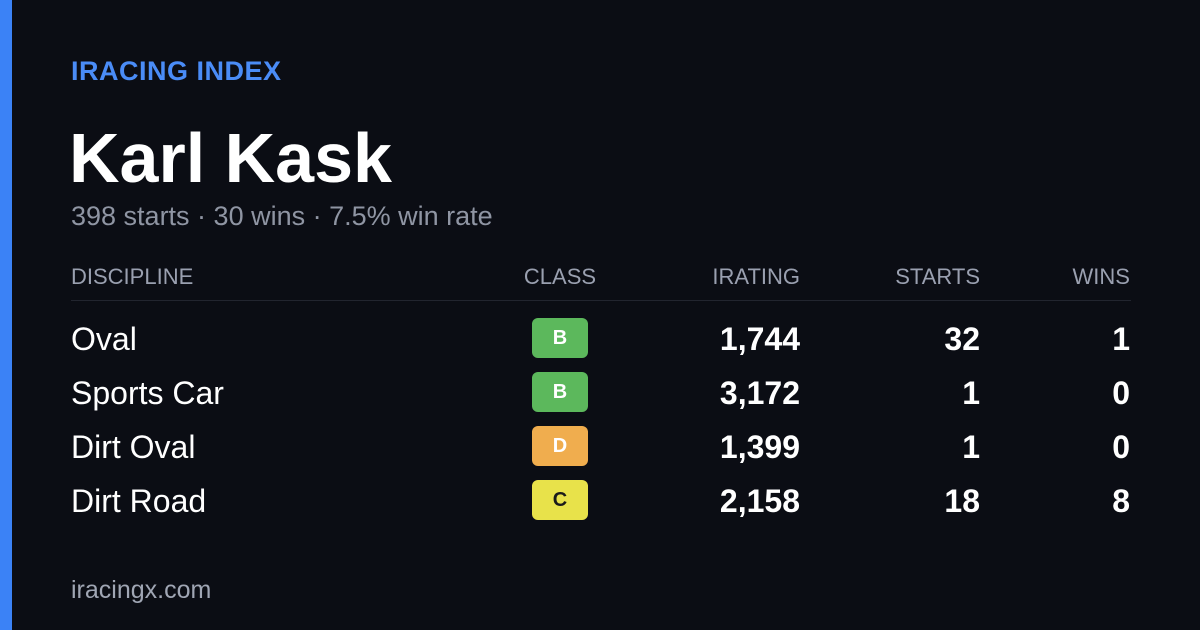 Image resolution: width=1200 pixels, height=630 pixels. I want to click on discipline: Oval, so click(104, 339).